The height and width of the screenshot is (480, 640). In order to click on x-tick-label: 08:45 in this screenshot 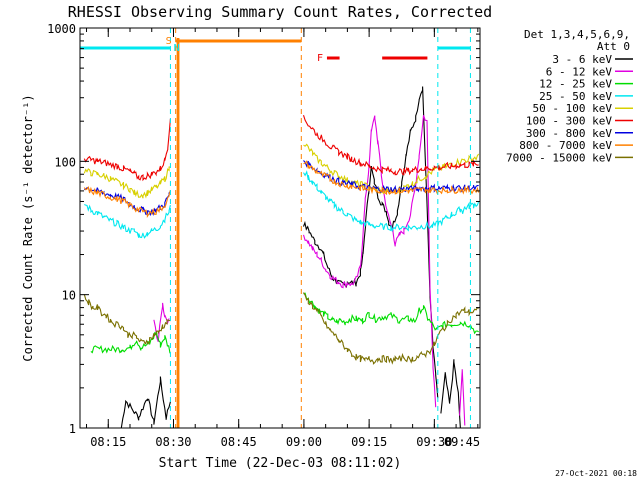, I will do `click(239, 442)`.